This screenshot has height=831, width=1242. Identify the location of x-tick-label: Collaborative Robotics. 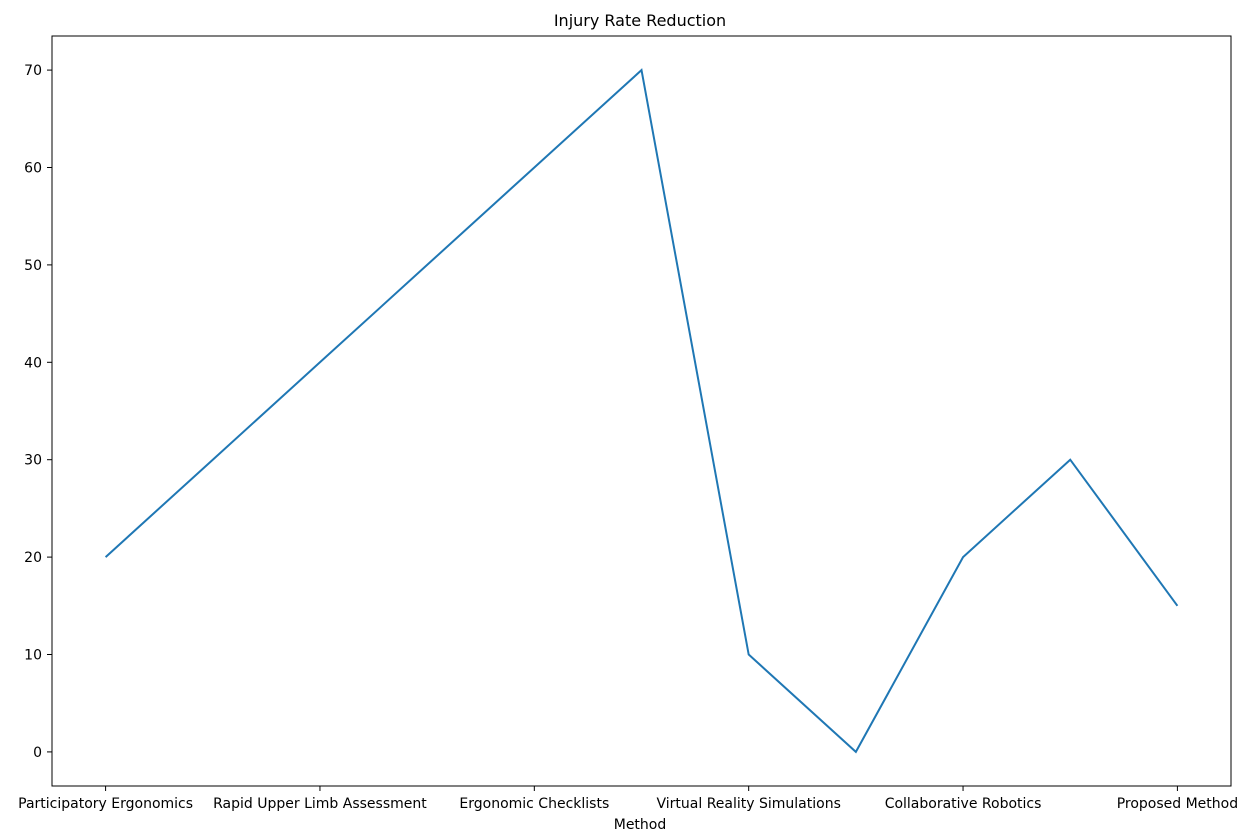
(963, 804).